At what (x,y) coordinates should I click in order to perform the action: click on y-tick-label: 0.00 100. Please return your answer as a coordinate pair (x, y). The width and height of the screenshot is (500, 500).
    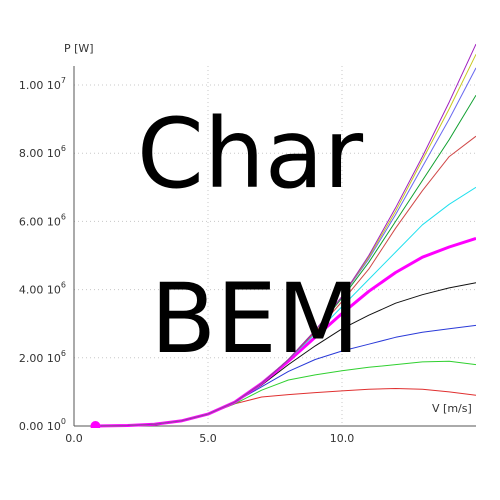
    Looking at the image, I should click on (42, 425).